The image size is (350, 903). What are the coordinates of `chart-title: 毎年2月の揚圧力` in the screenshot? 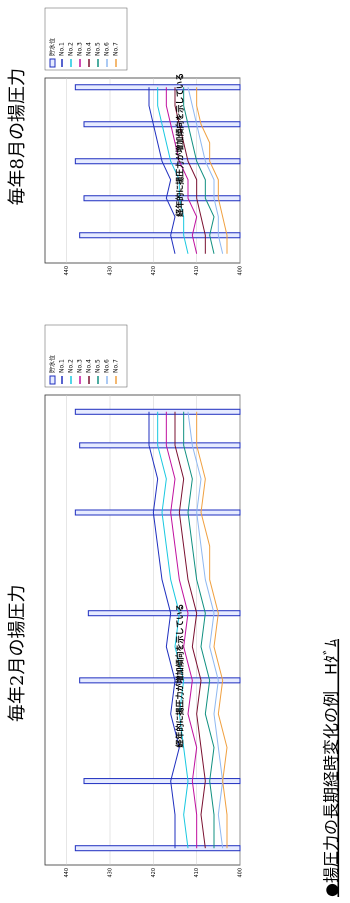 It's located at (17, 653).